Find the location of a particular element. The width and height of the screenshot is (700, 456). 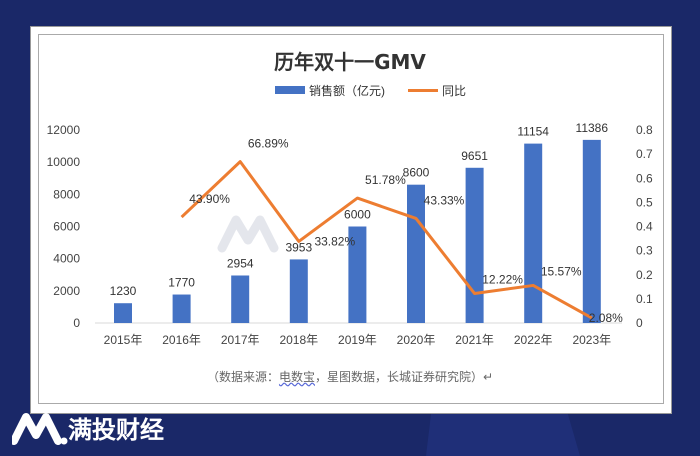

source-prefix: （数据来源： is located at coordinates (242, 377).